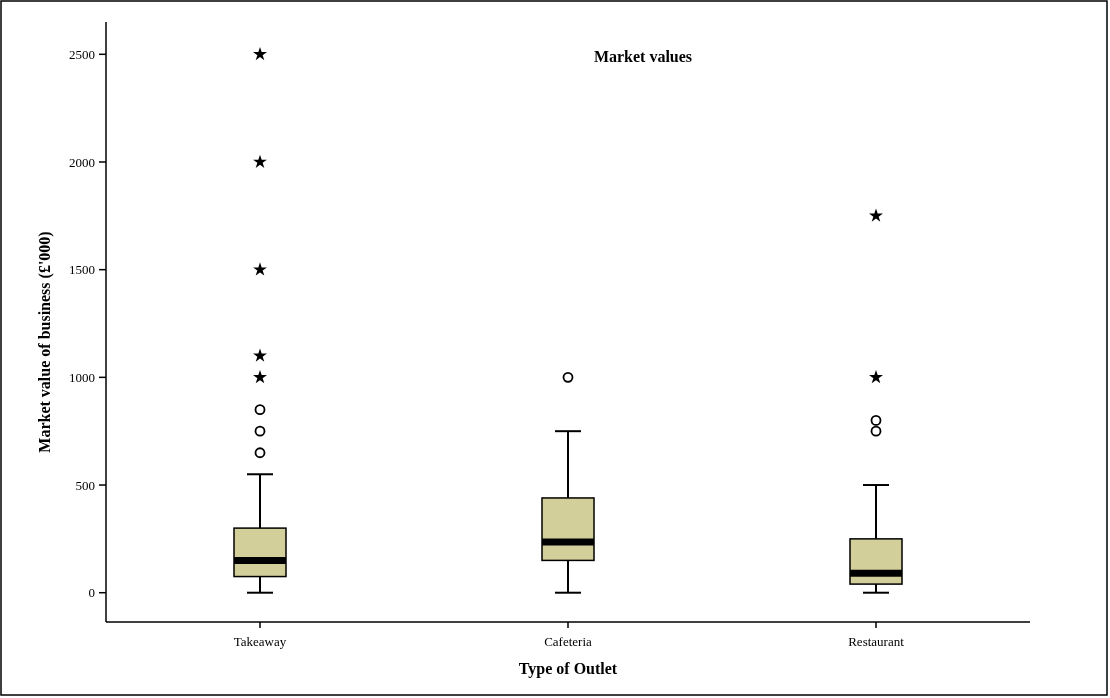 This screenshot has height=698, width=1110. I want to click on y-tick-label: 2000, so click(82, 162).